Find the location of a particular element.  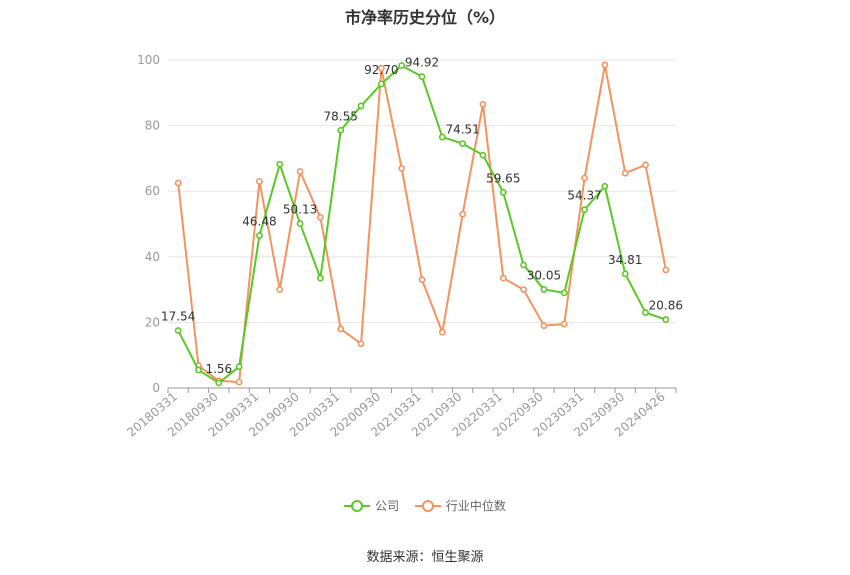

y-tick-label: 80 is located at coordinates (152, 126).